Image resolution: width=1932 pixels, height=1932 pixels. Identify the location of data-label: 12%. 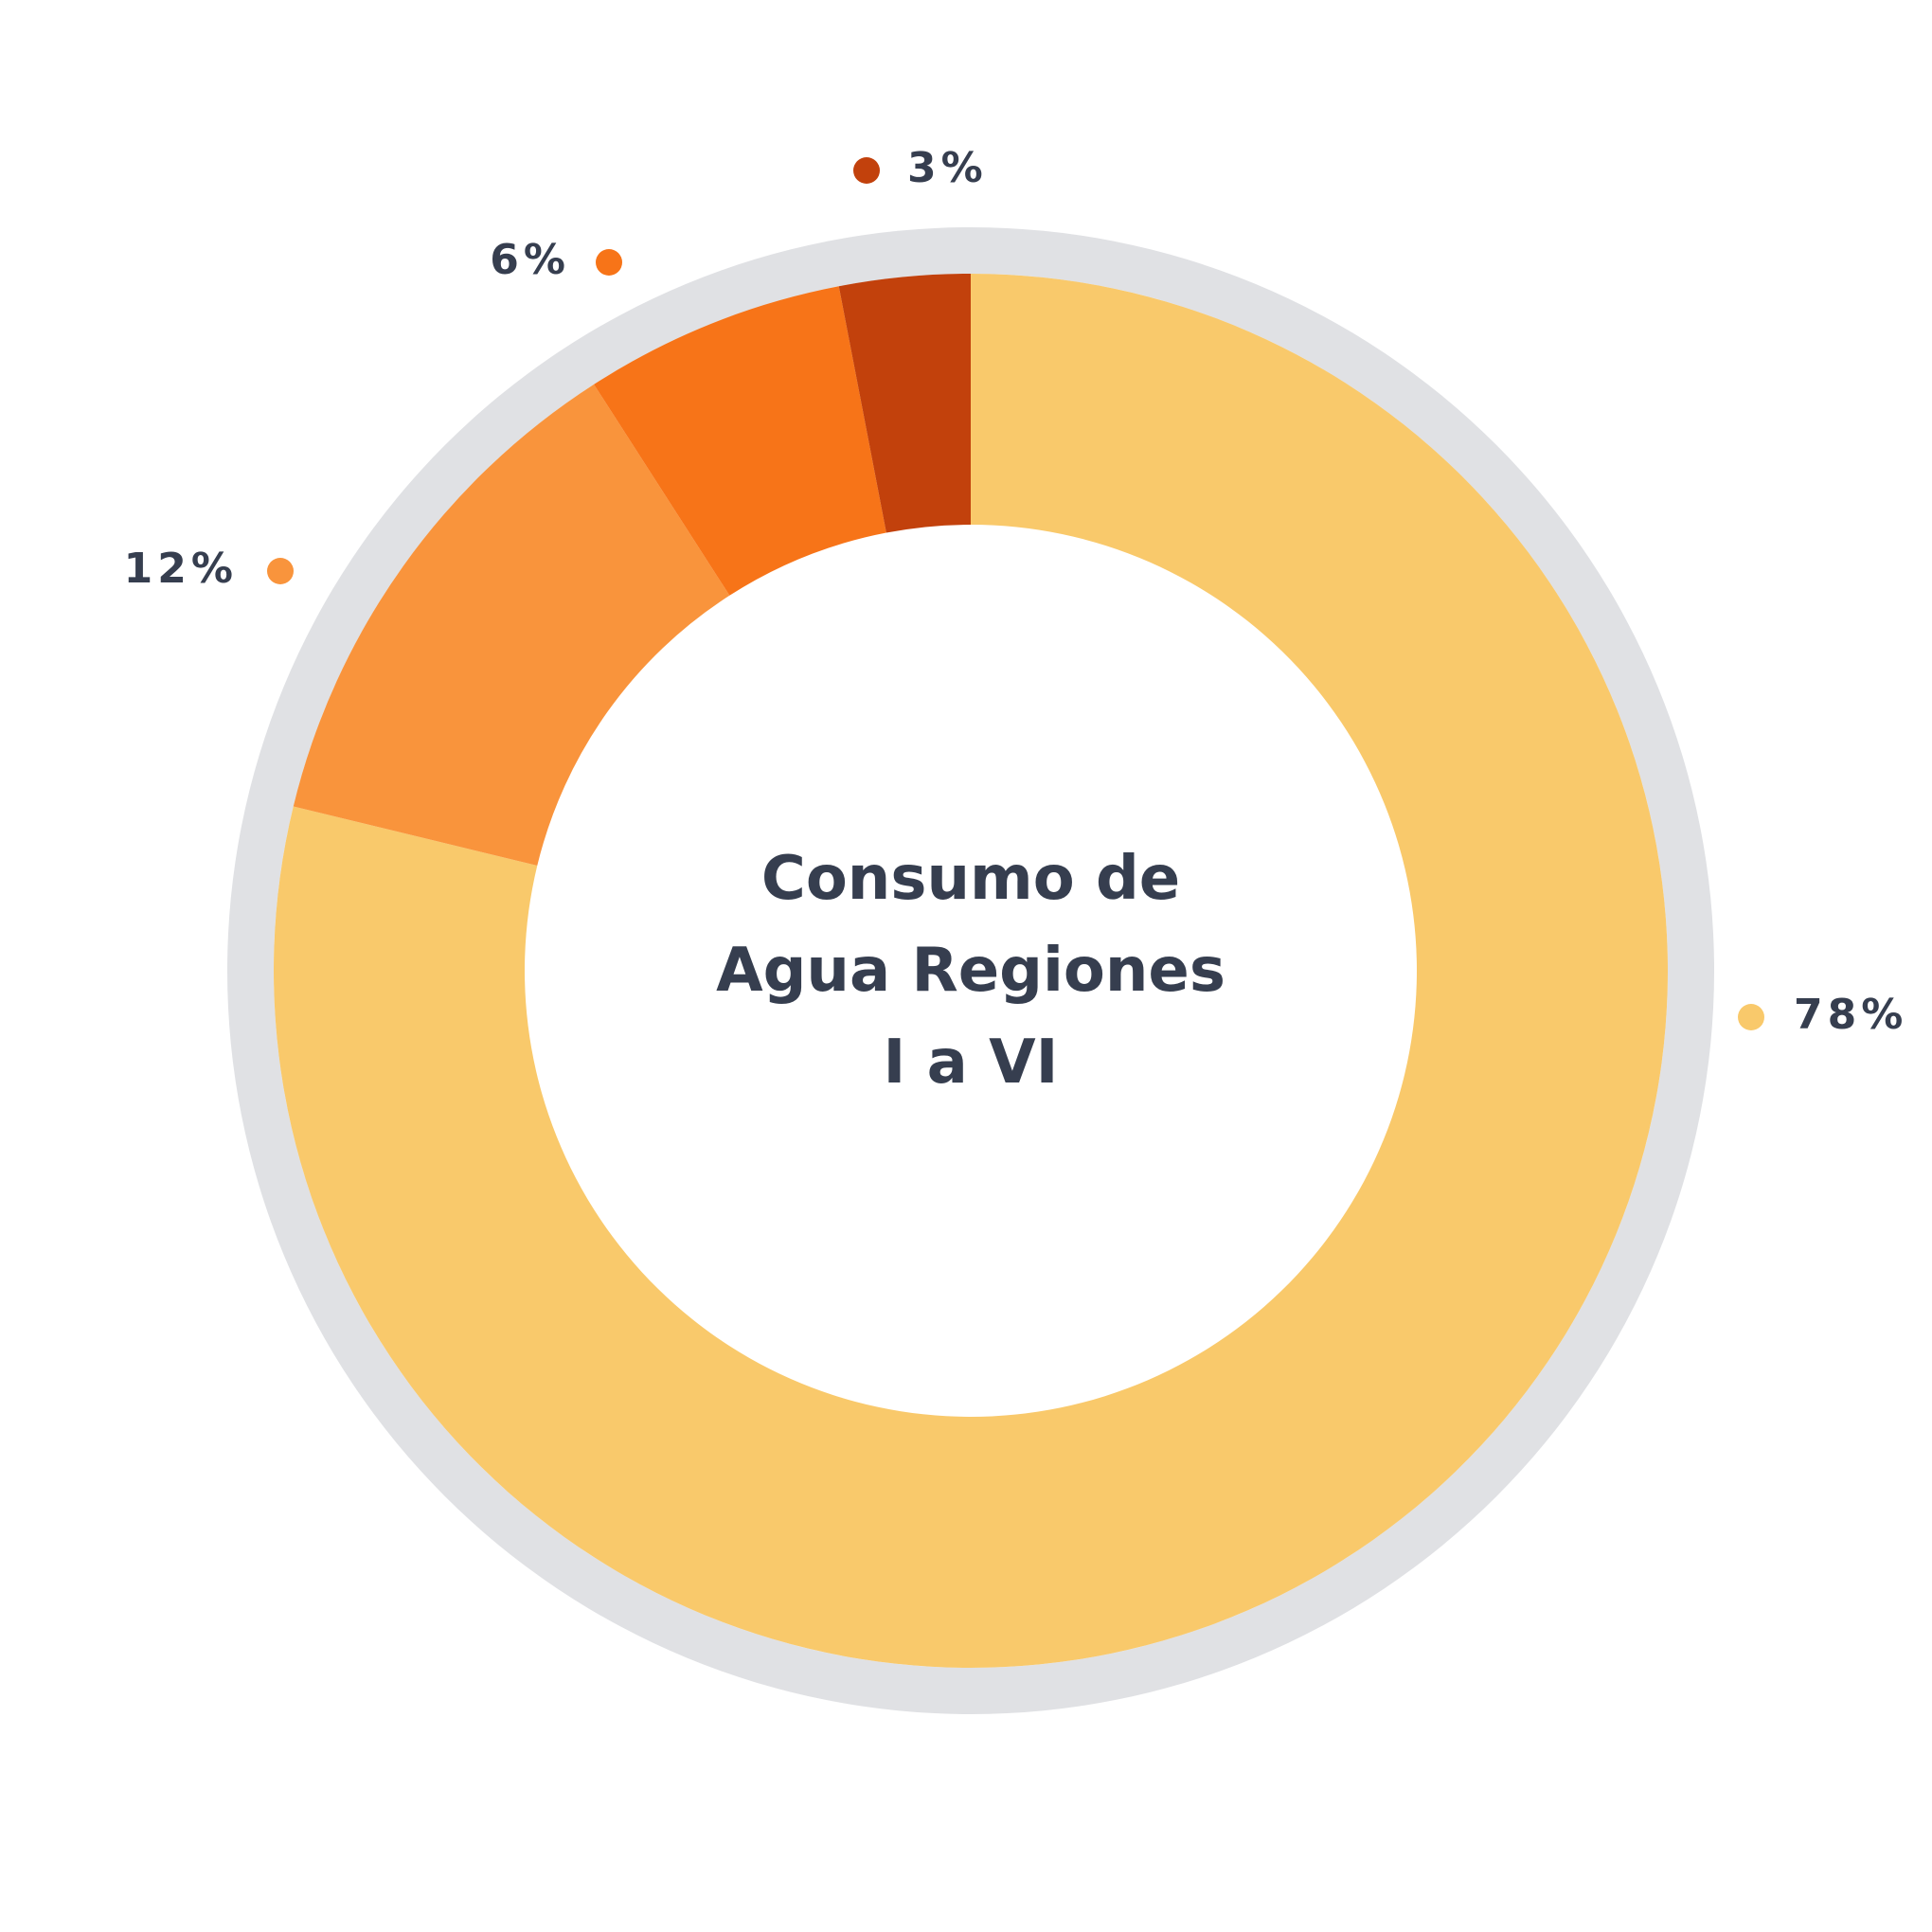
(181, 569).